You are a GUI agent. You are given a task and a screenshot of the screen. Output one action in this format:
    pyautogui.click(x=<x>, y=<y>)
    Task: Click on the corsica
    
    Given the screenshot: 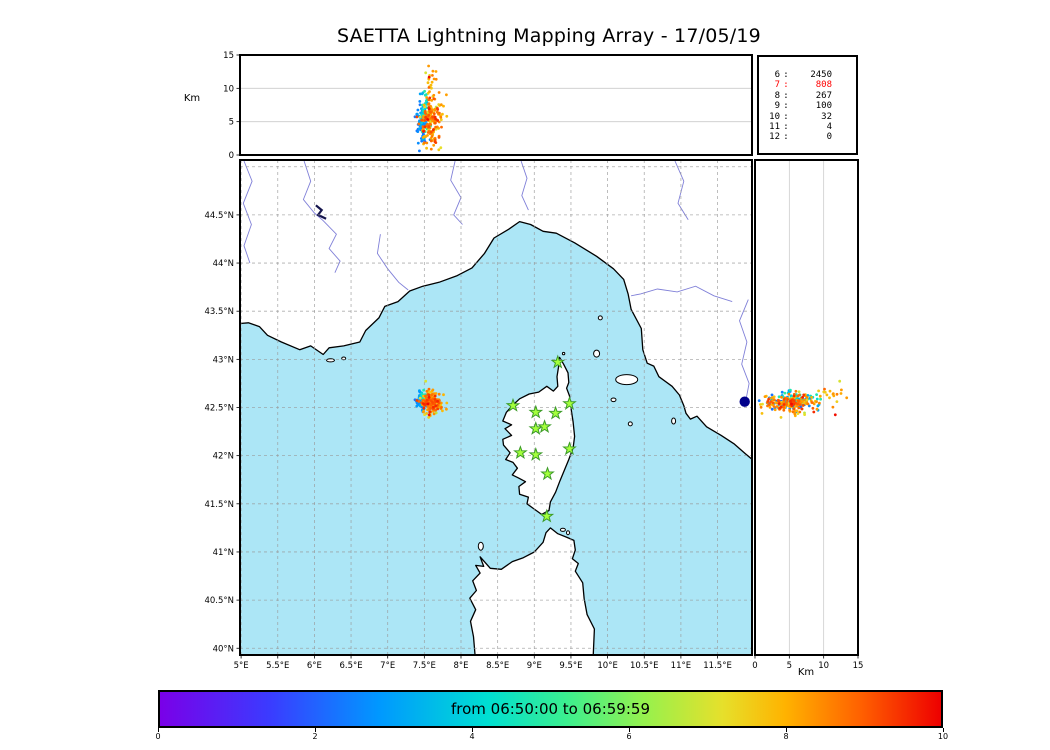 What is the action you would take?
    pyautogui.click(x=539, y=436)
    